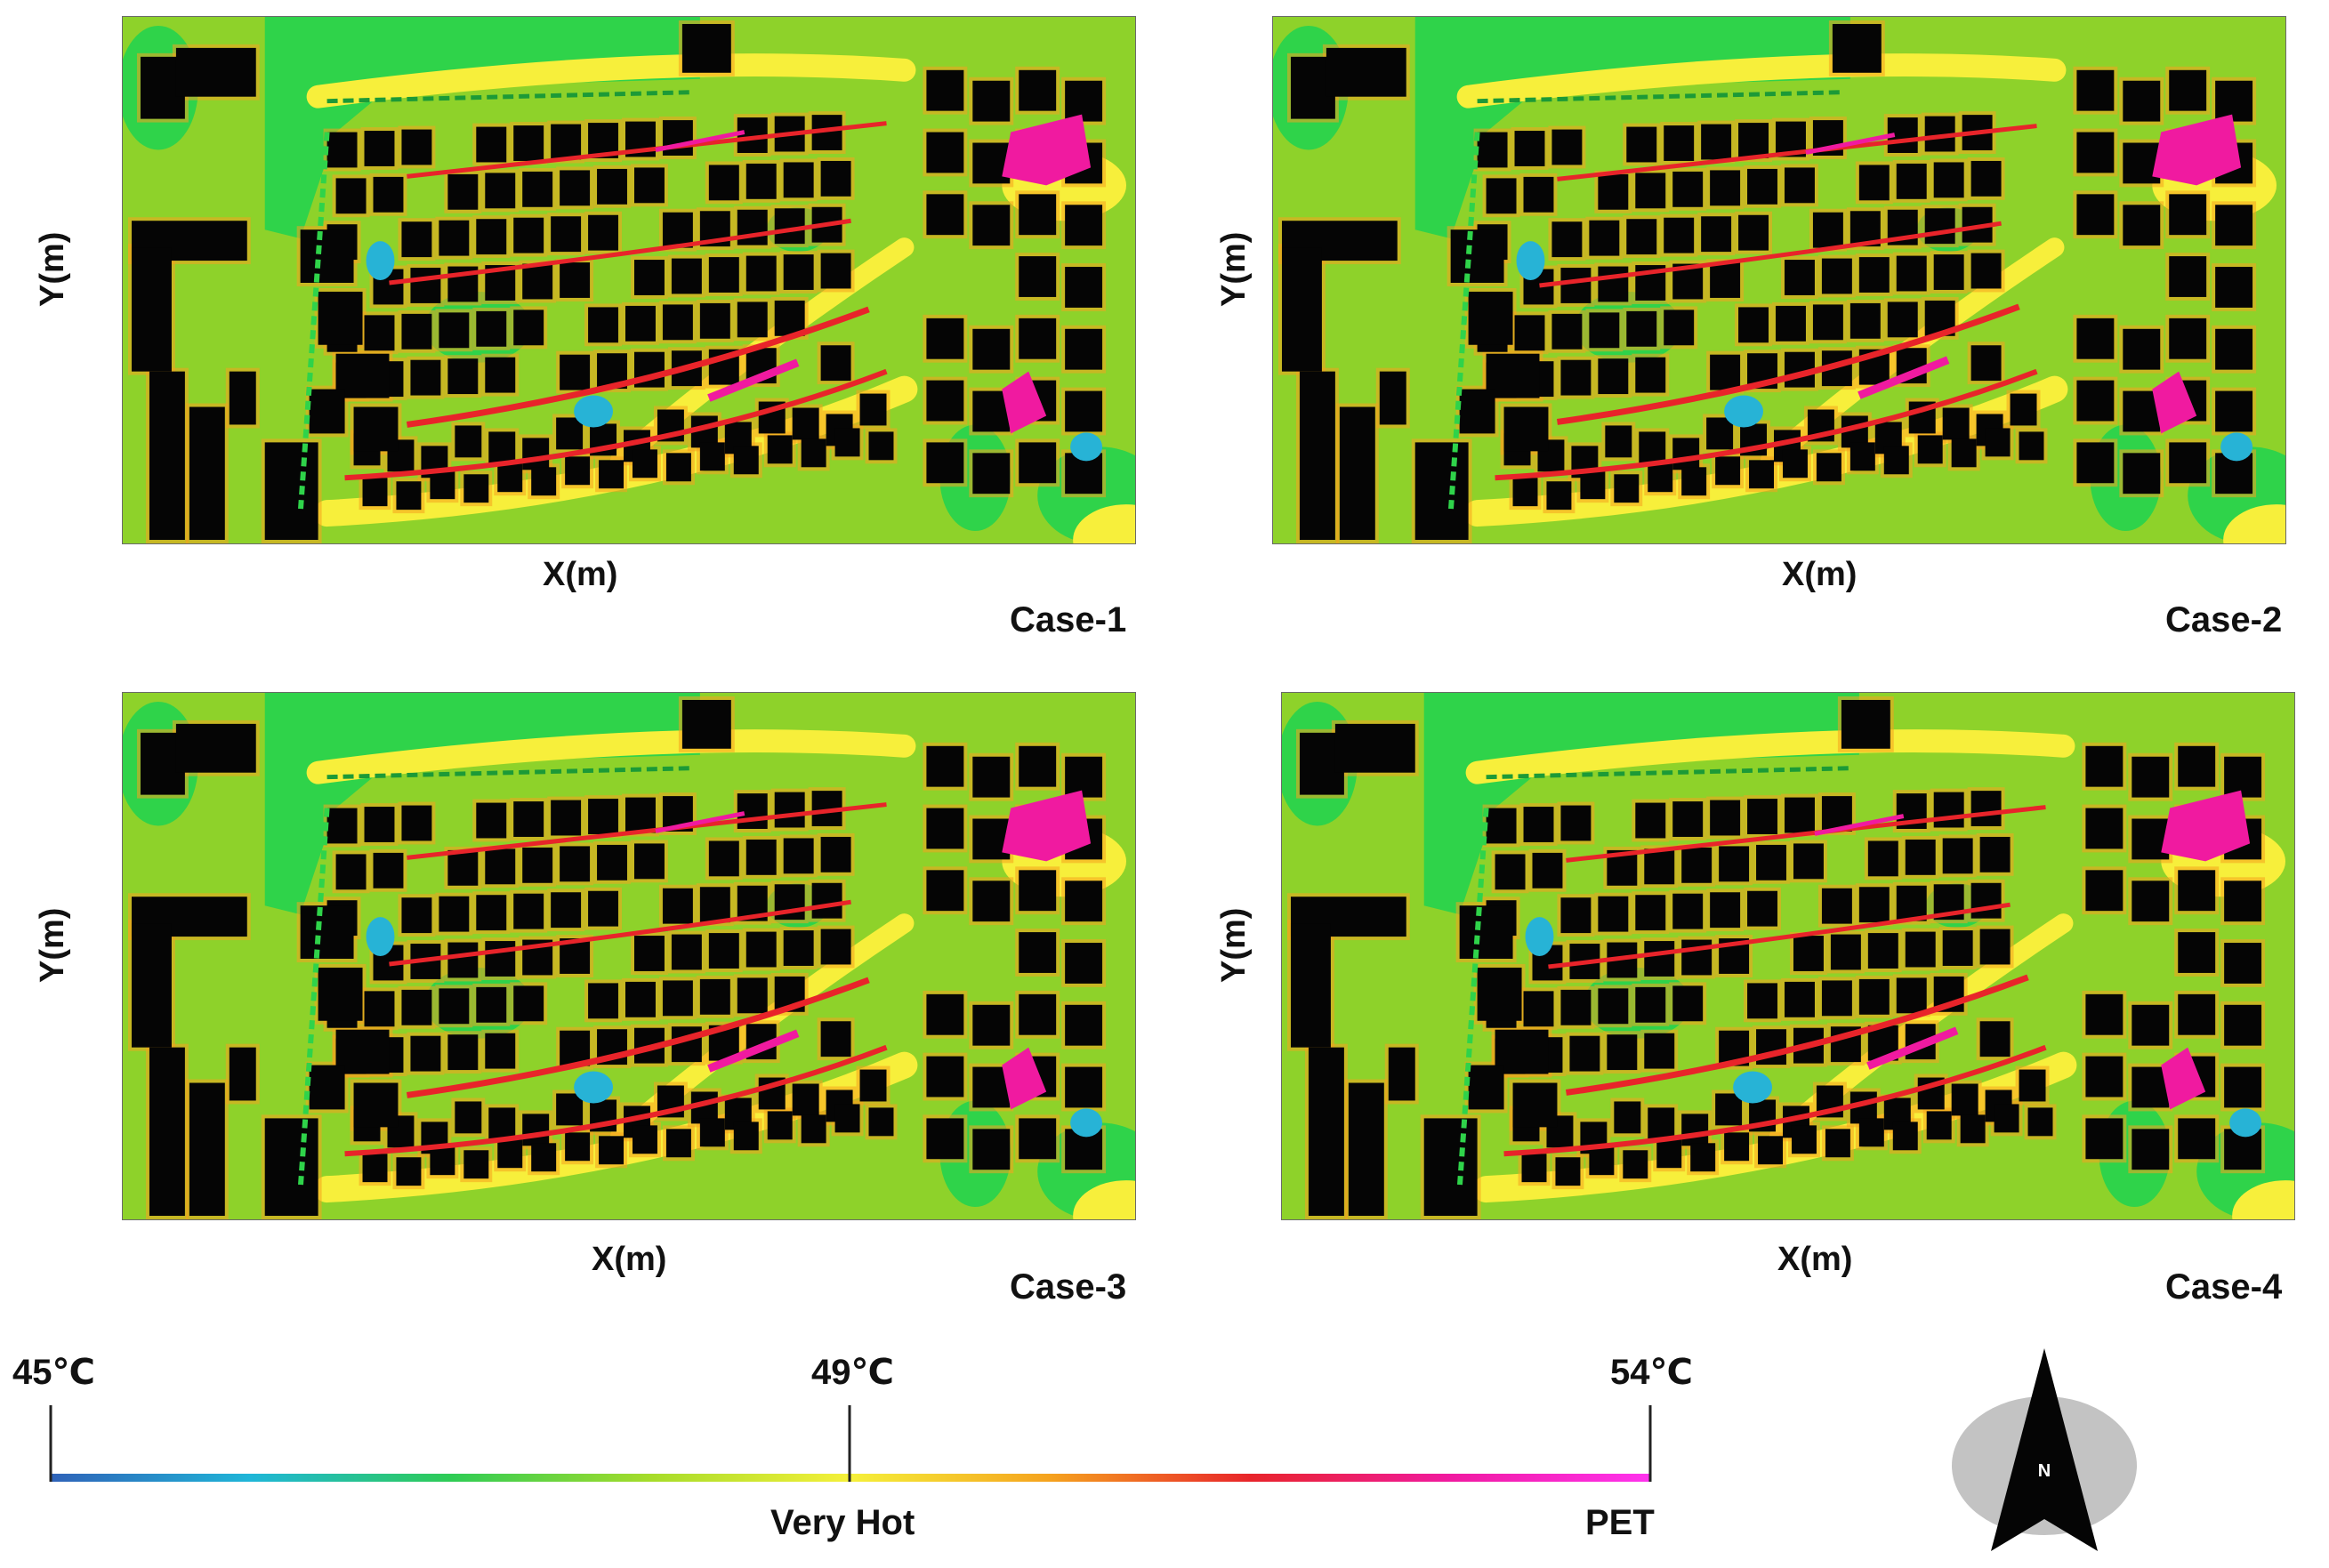 The width and height of the screenshot is (2329, 1568). Describe the element at coordinates (1659, 97) in the screenshot. I see `tree-line` at that location.